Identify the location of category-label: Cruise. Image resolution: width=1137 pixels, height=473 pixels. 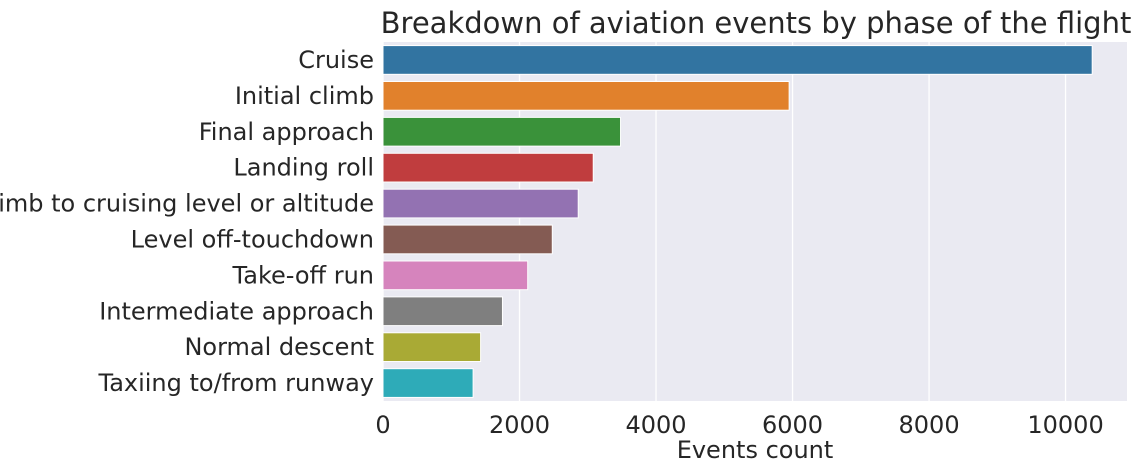
(336, 60).